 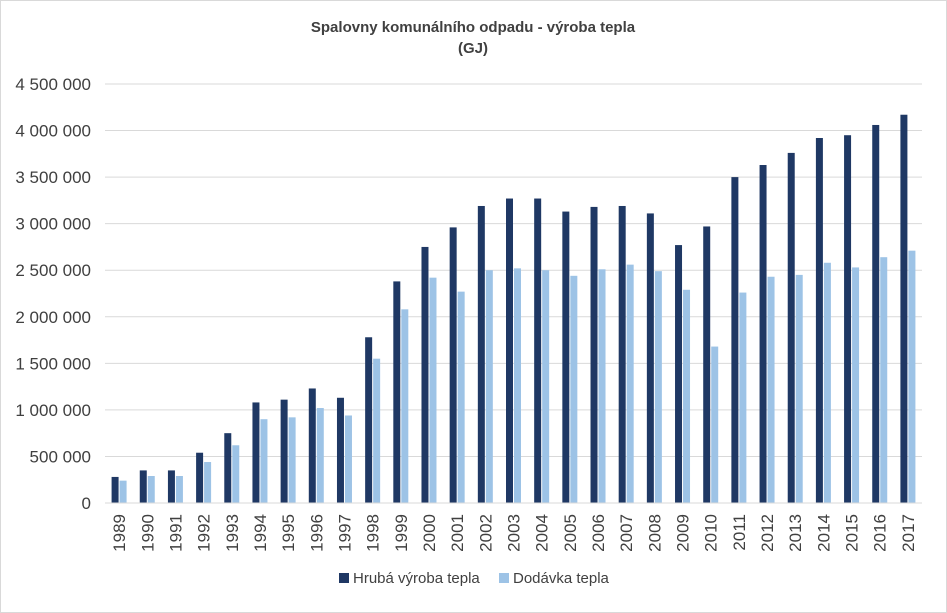 What do you see at coordinates (53, 224) in the screenshot?
I see `y-tick-label: 3 000 000` at bounding box center [53, 224].